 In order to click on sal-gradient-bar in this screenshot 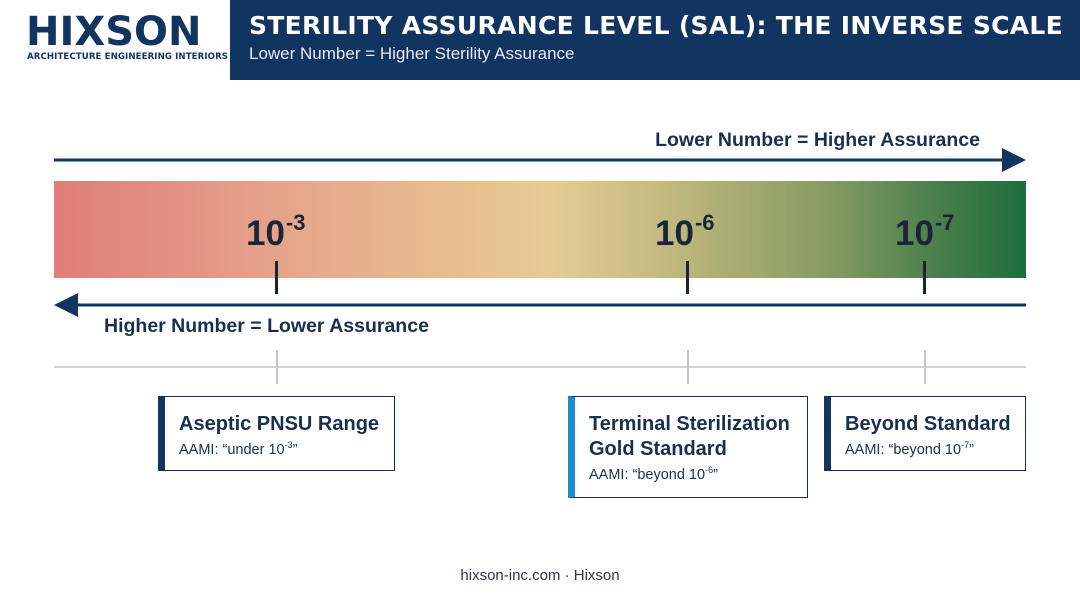, I will do `click(540, 229)`.